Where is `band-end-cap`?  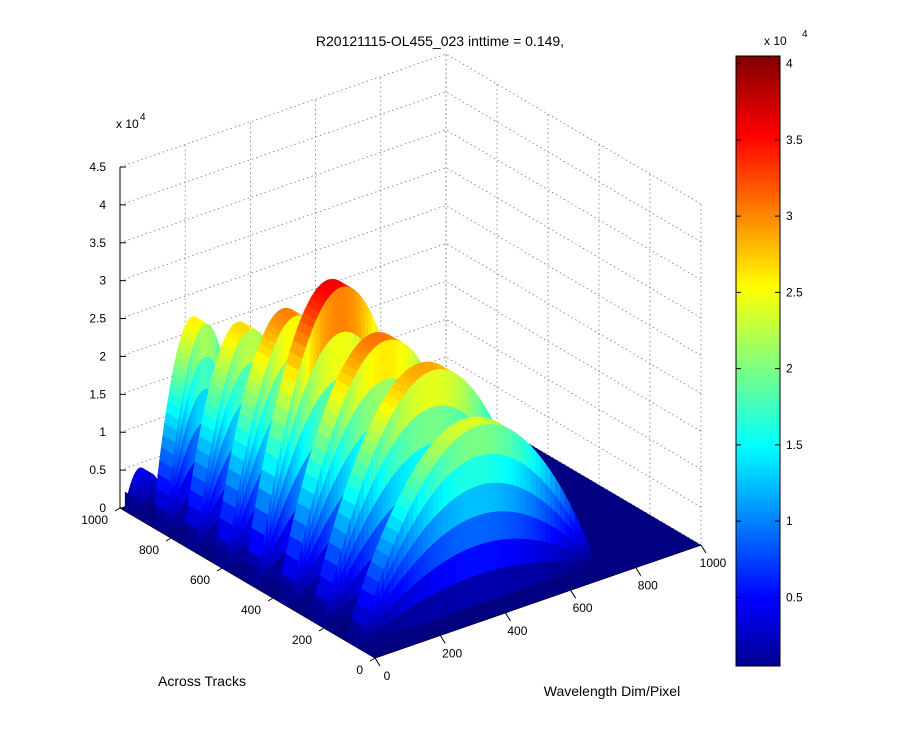 band-end-cap is located at coordinates (251, 576).